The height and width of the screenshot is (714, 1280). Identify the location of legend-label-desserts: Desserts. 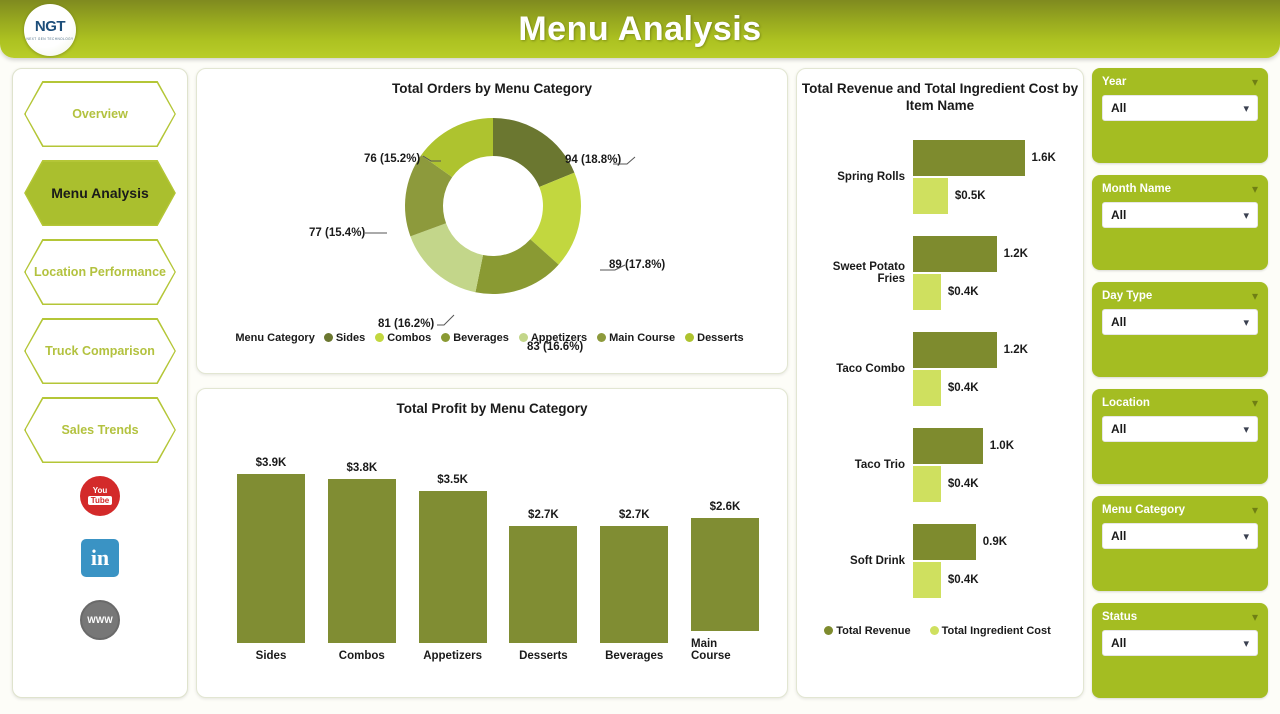
(720, 337).